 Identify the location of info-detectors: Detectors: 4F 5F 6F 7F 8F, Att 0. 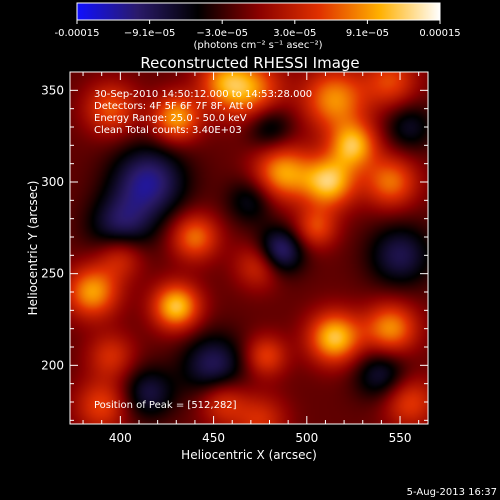
(173, 106).